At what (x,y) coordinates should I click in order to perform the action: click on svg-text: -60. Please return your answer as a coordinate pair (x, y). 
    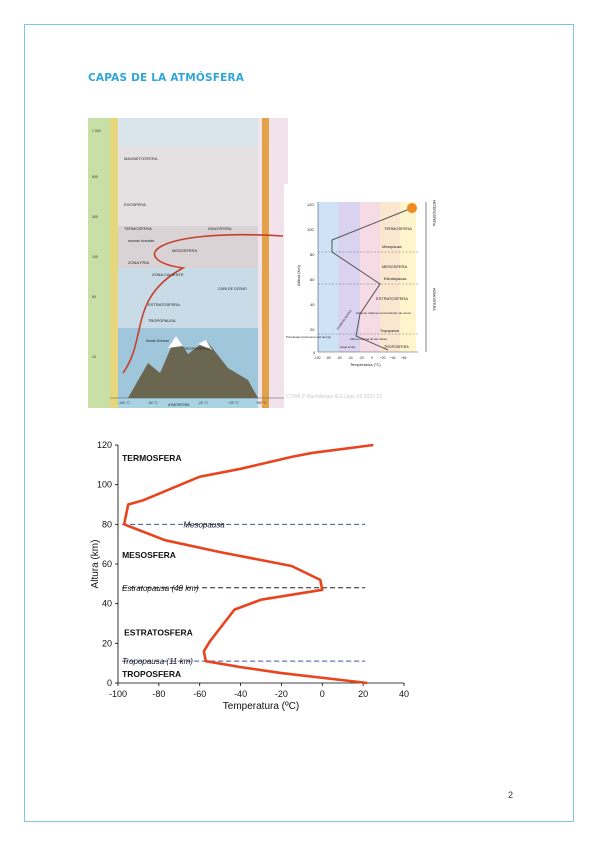
    Looking at the image, I should click on (339, 358).